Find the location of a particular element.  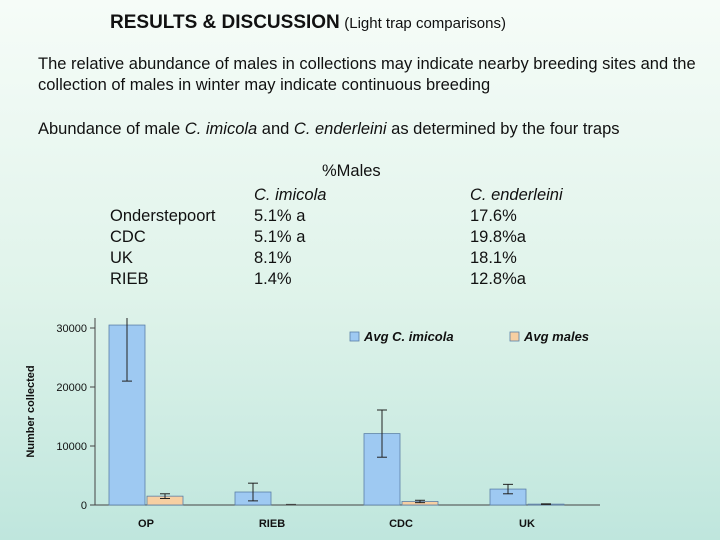

enderleini-value: 18.1% is located at coordinates (493, 258).